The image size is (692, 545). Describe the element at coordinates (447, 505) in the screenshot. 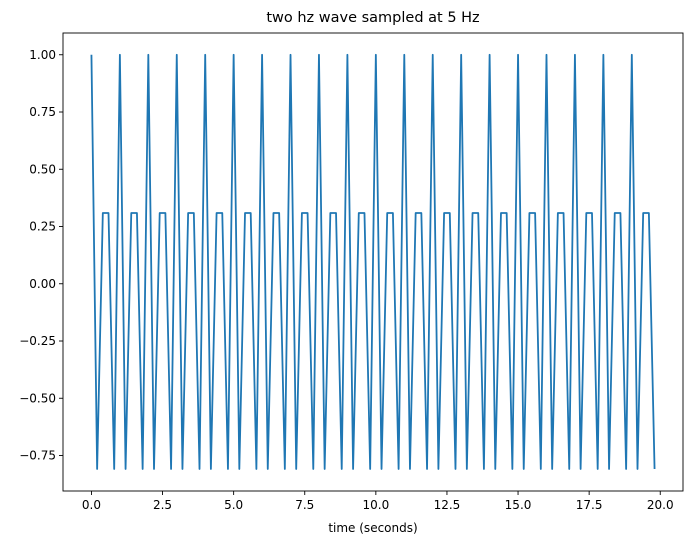

I see `x-tick-label: 12.5` at that location.